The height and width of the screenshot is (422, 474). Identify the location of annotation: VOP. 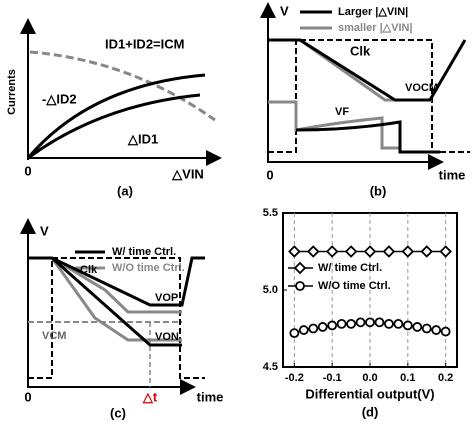
(166, 298).